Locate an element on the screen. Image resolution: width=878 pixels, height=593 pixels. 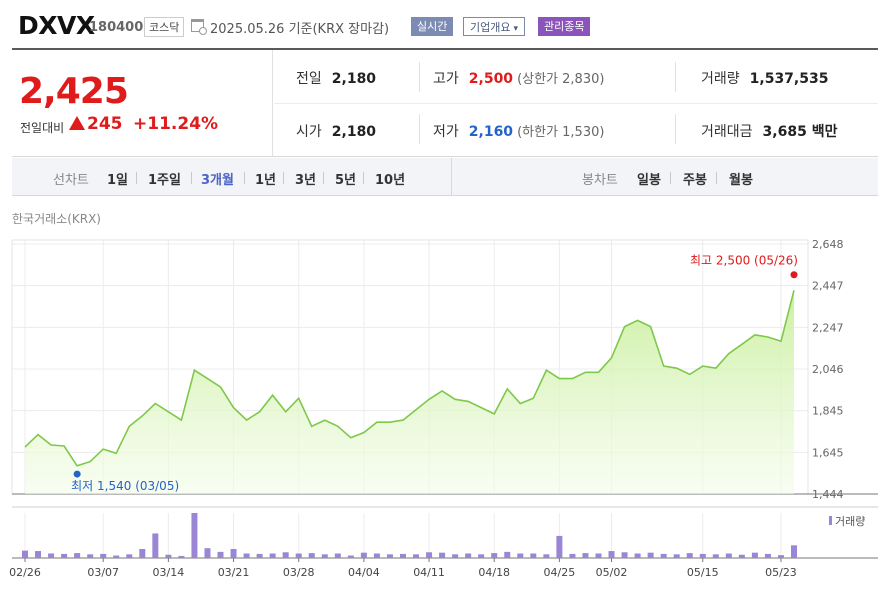
company-overview-dropdown: 기업개요 ▾ is located at coordinates (494, 26).